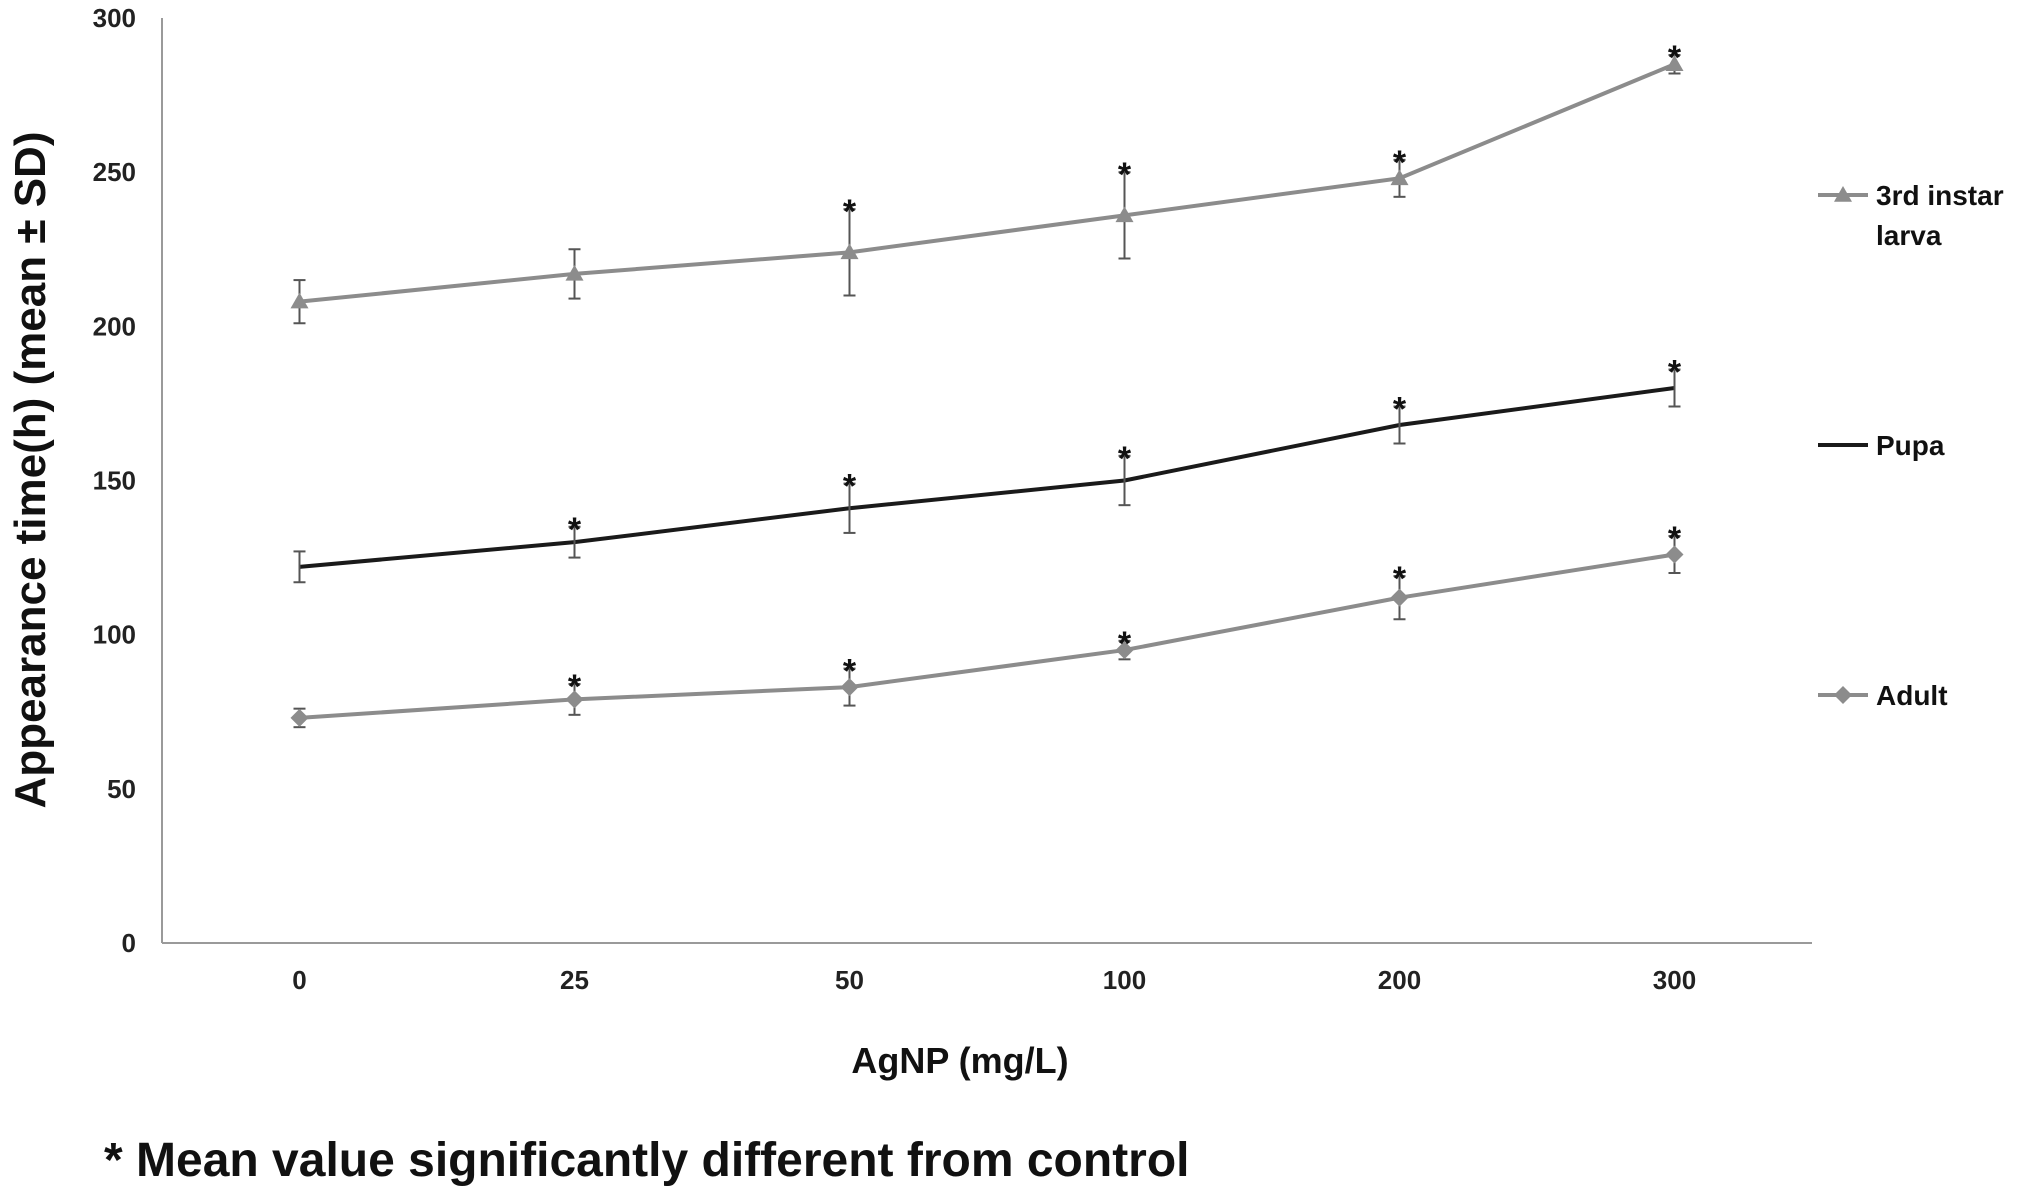 This screenshot has width=2032, height=1196. Describe the element at coordinates (1940, 215) in the screenshot. I see `legend-label: 3rd instar larva` at that location.